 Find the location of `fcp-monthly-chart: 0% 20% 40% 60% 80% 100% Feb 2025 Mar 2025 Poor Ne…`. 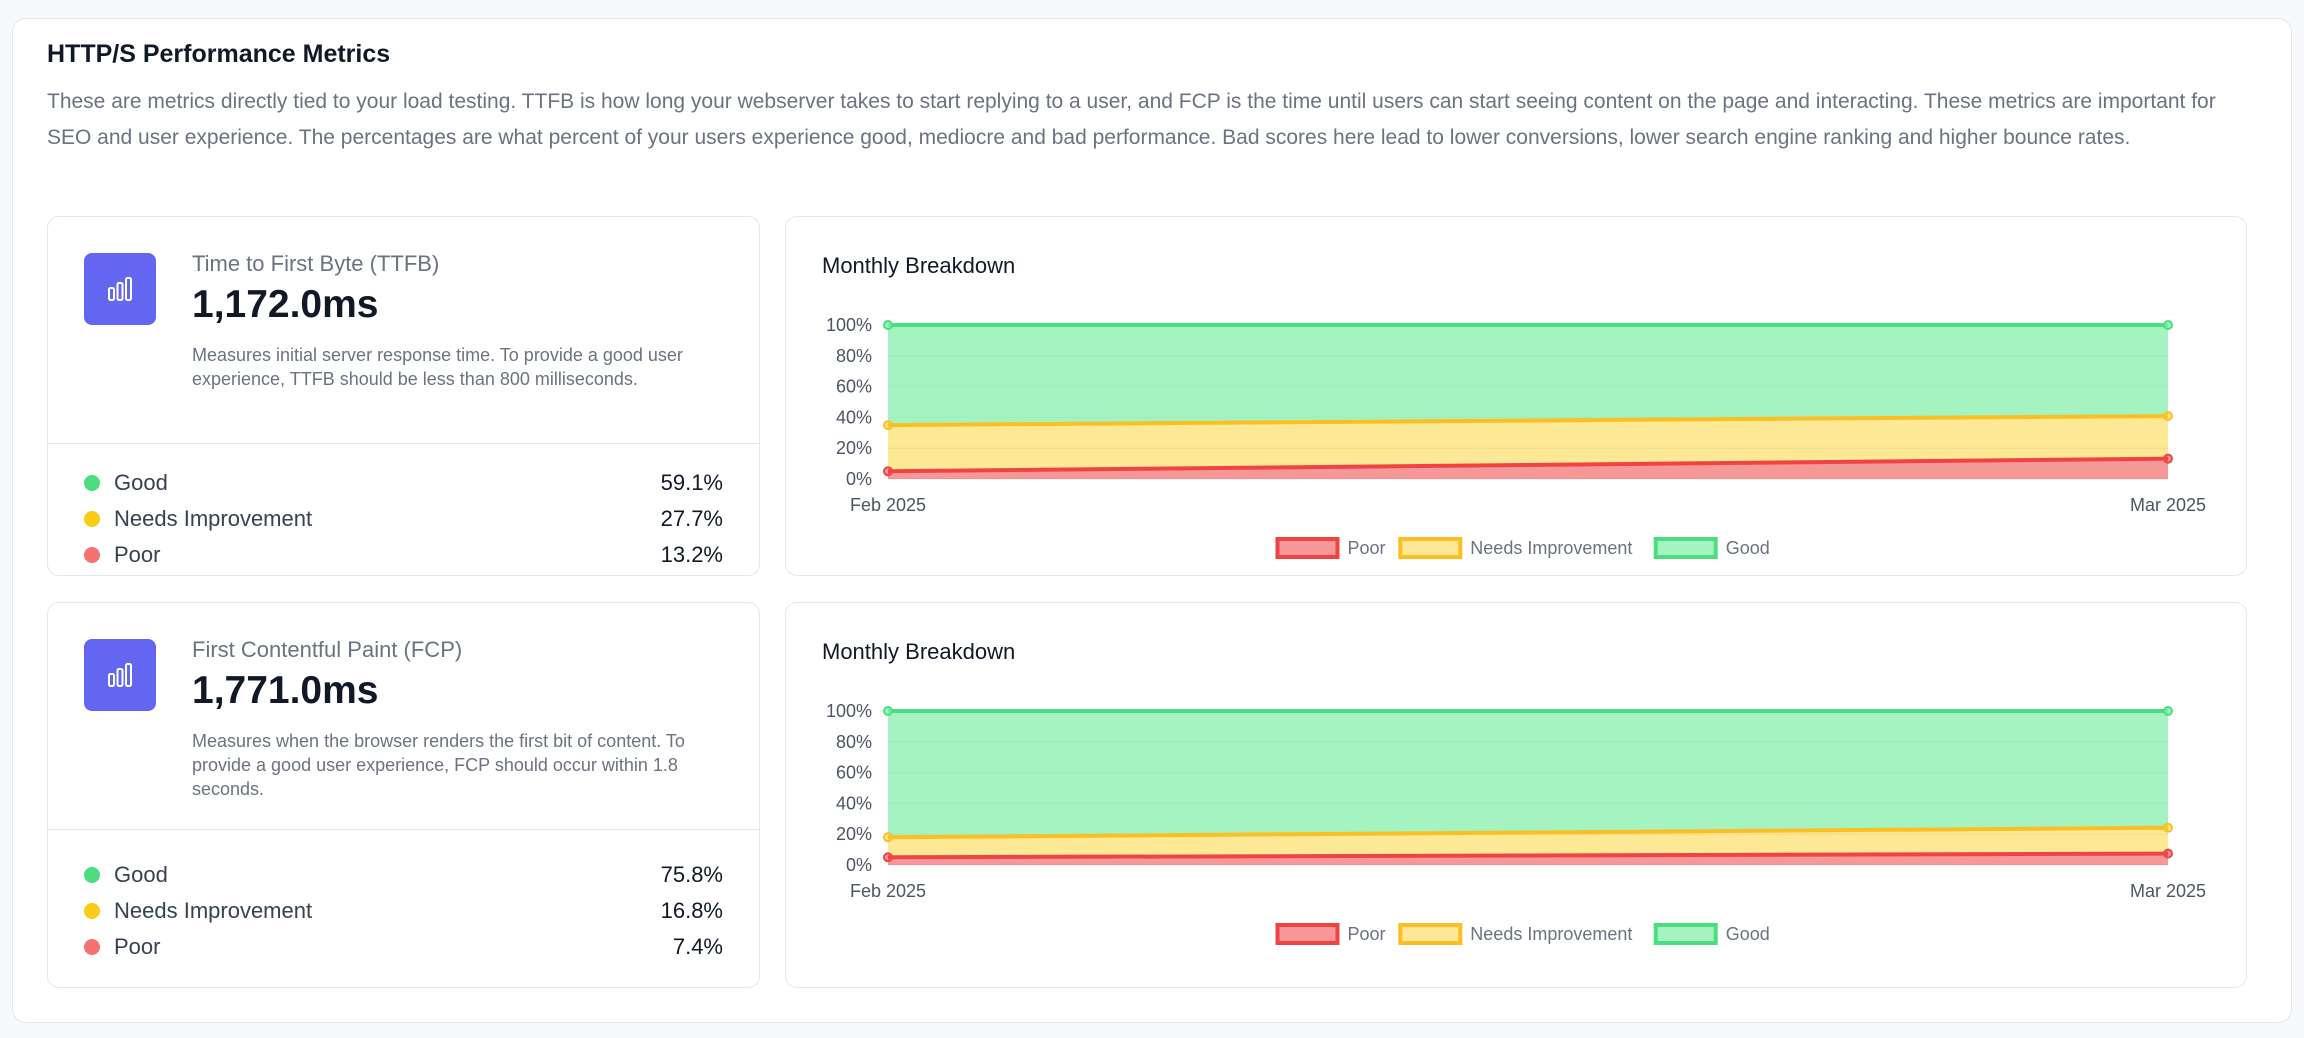

fcp-monthly-chart: 0% 20% 40% 60% 80% 100% Feb 2025 Mar 2025 Poor Ne… is located at coordinates (1516, 823).